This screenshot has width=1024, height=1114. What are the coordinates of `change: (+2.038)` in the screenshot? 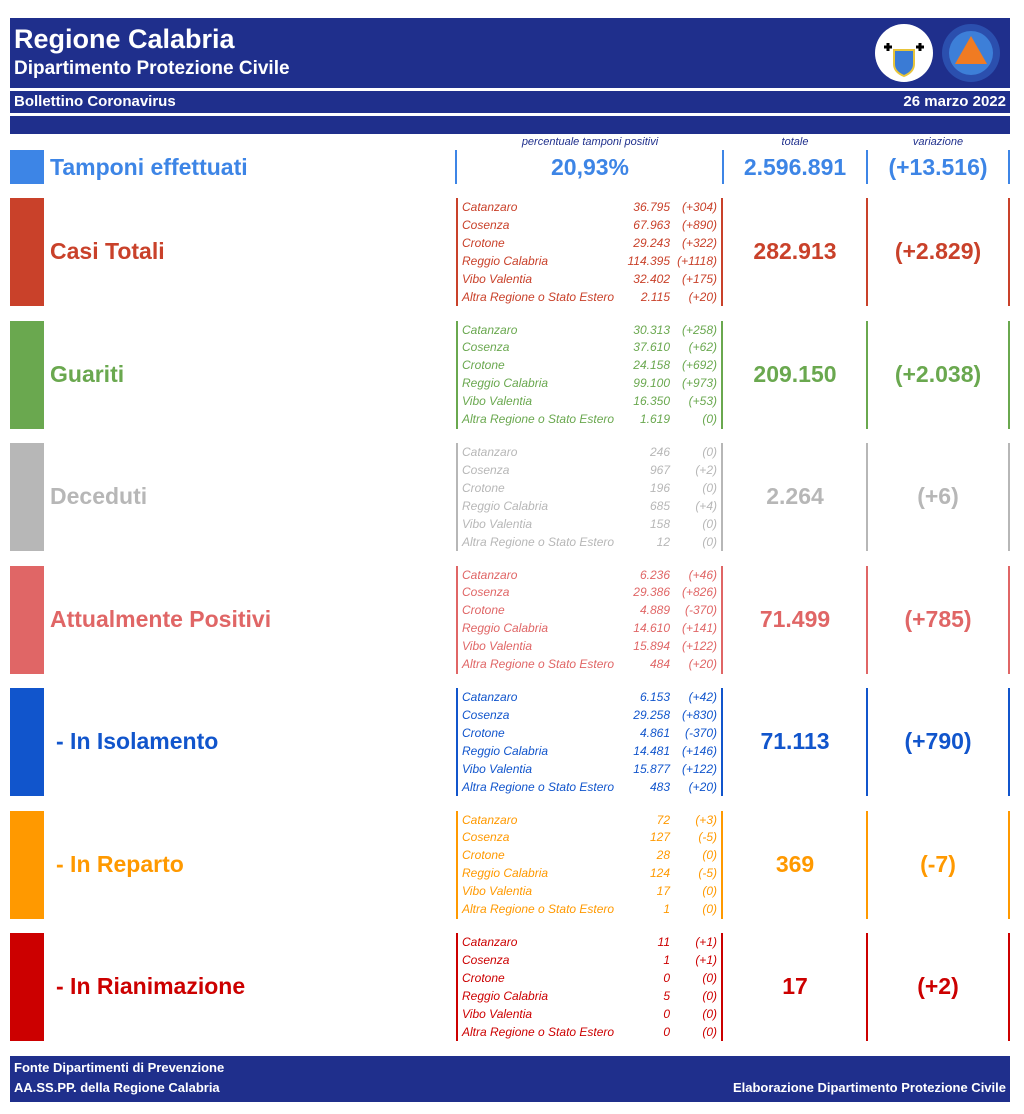 It's located at (938, 373).